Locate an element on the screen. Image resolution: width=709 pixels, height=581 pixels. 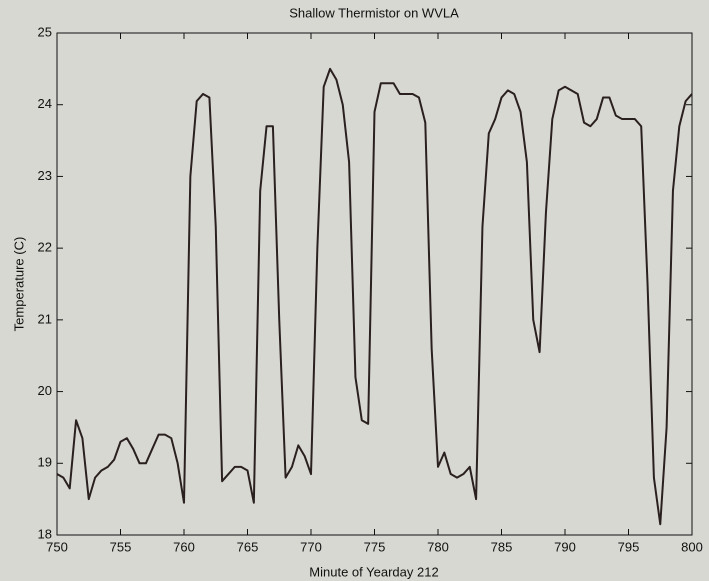
x-tick-label: 760 is located at coordinates (184, 546).